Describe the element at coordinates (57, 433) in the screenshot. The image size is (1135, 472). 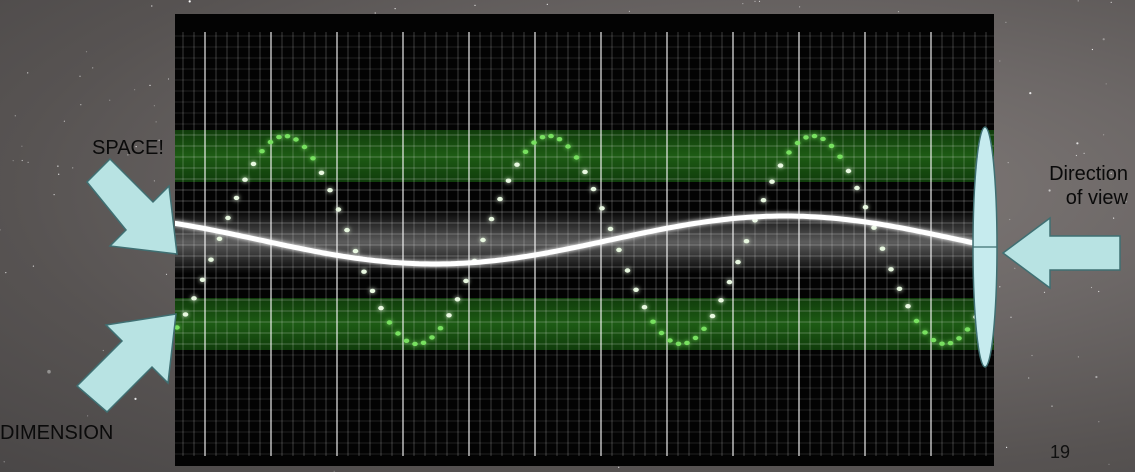
I see `dimension-label: DIMENSION` at that location.